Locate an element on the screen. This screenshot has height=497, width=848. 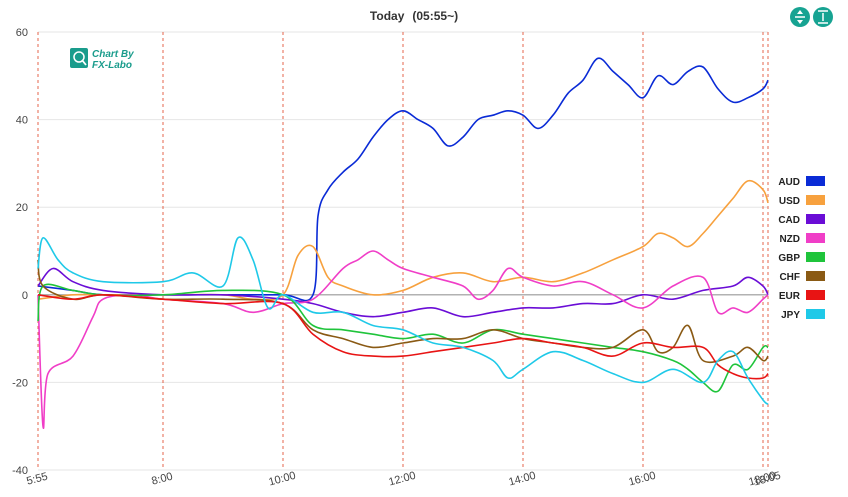
x-tick-label: 5:55 is located at coordinates (37, 479).